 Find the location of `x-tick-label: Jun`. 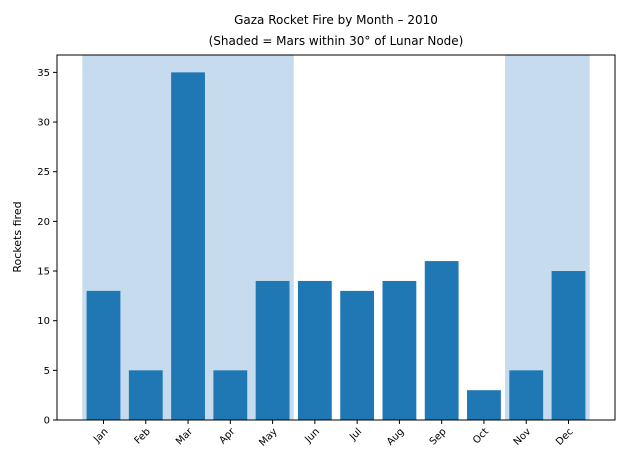

x-tick-label: Jun is located at coordinates (312, 436).